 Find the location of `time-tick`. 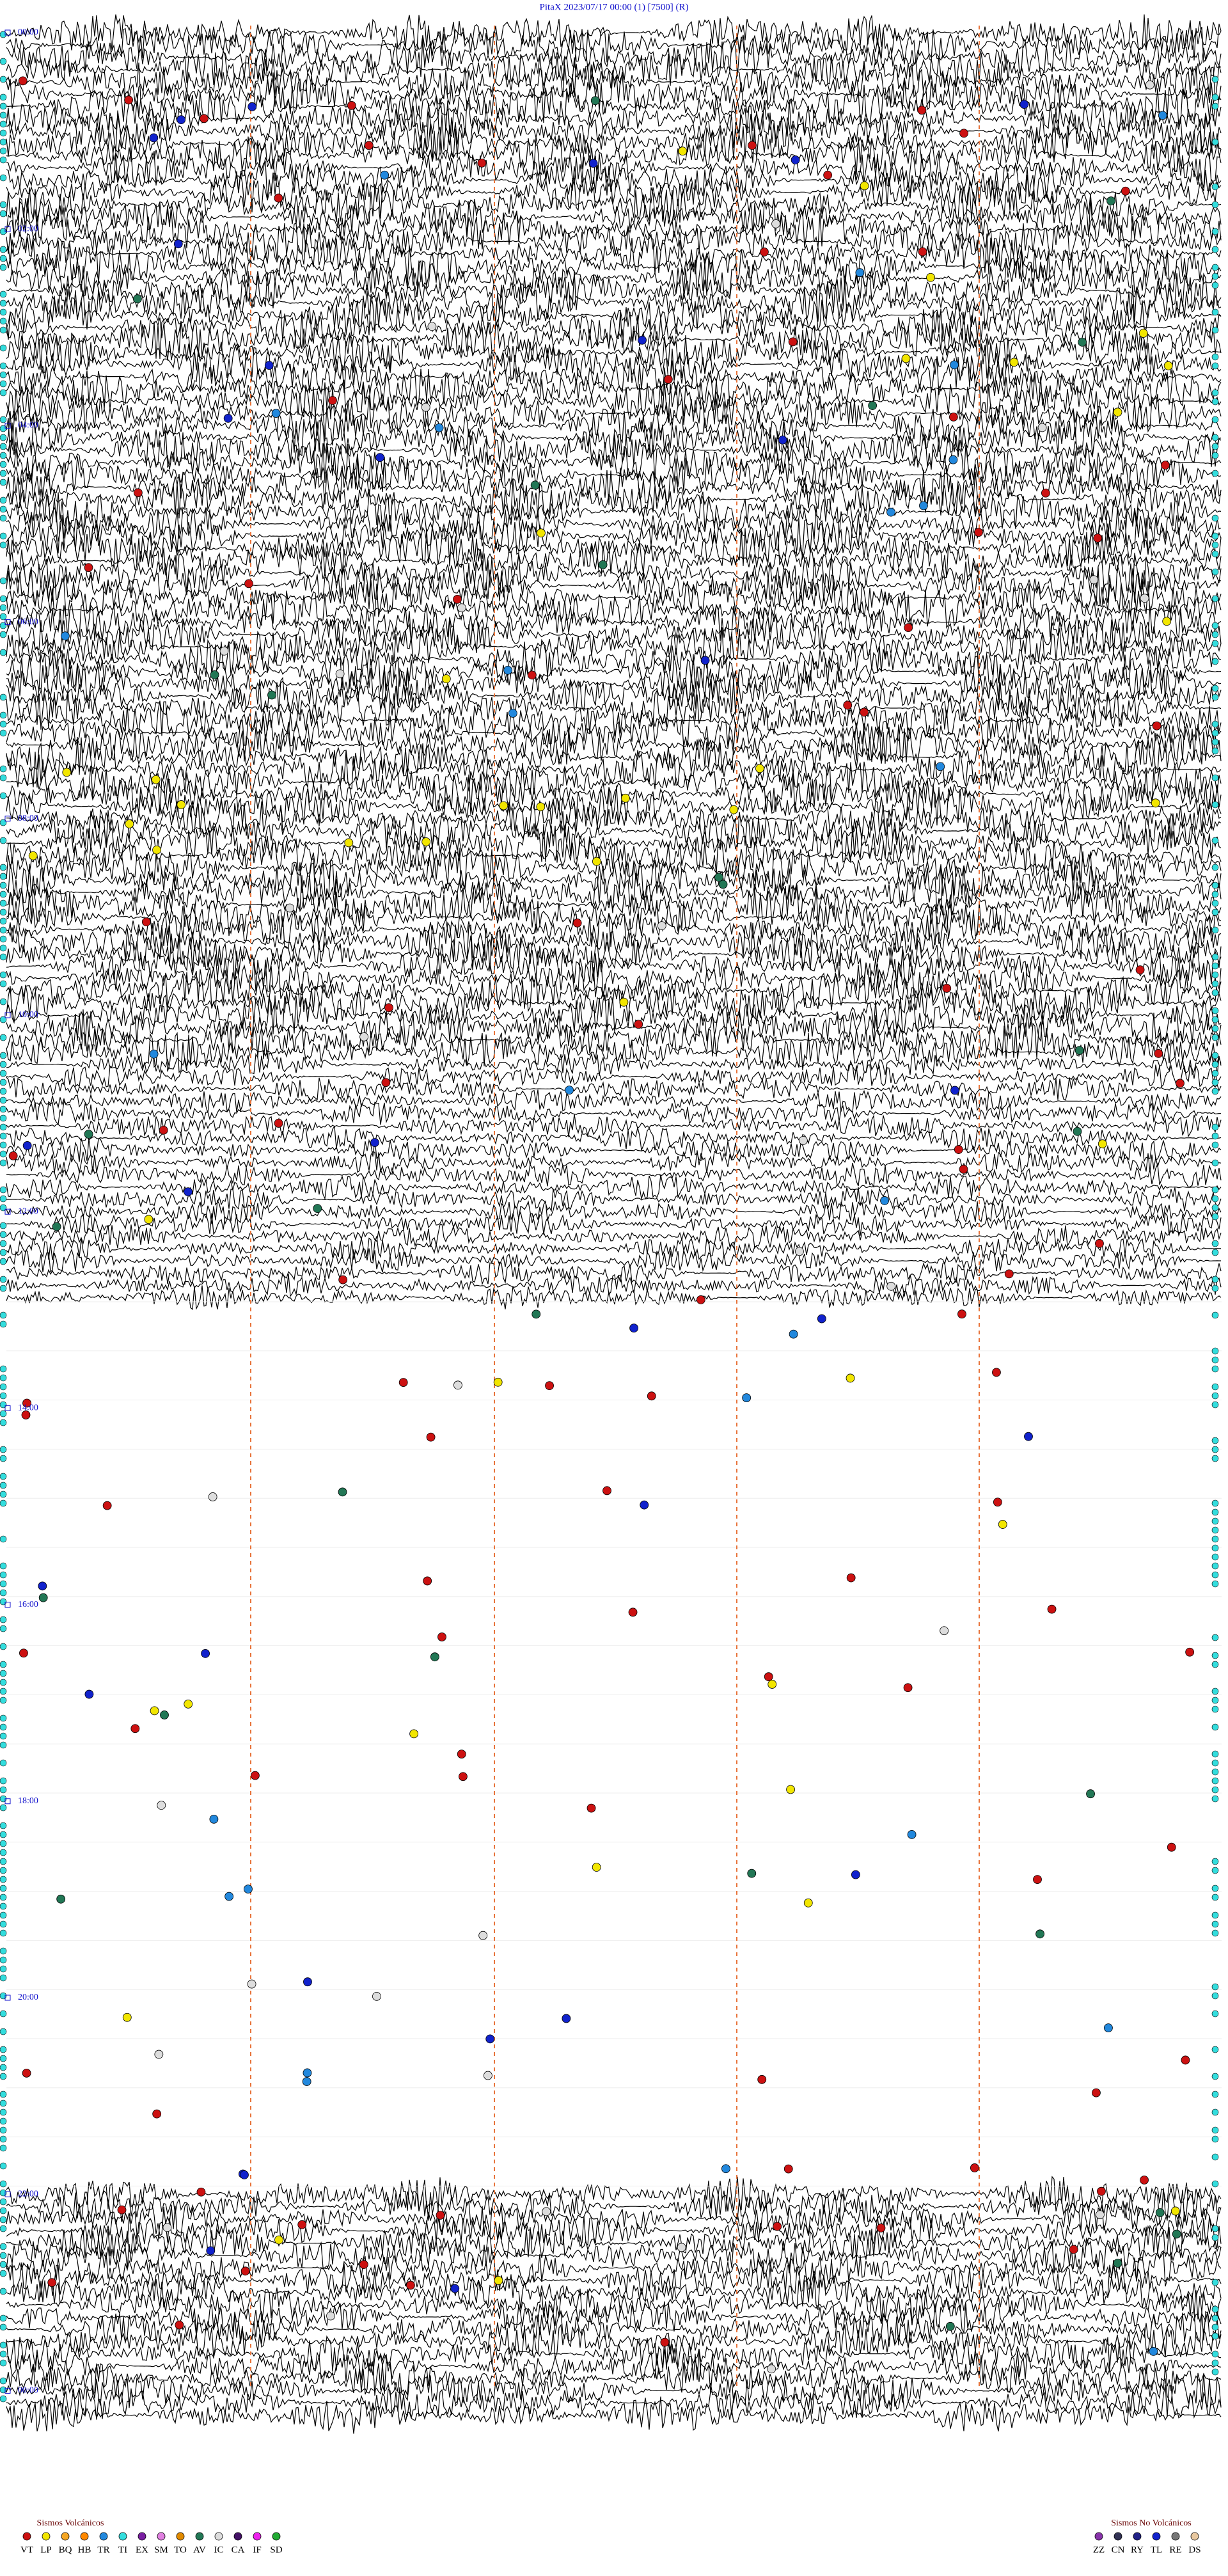

time-tick is located at coordinates (7, 2390).